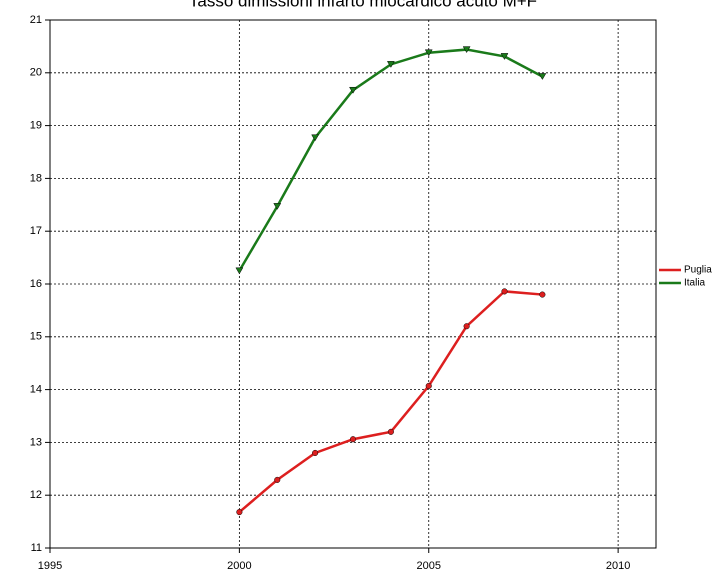 This screenshot has width=727, height=574. What do you see at coordinates (36, 73) in the screenshot?
I see `y-tick-label: 20` at bounding box center [36, 73].